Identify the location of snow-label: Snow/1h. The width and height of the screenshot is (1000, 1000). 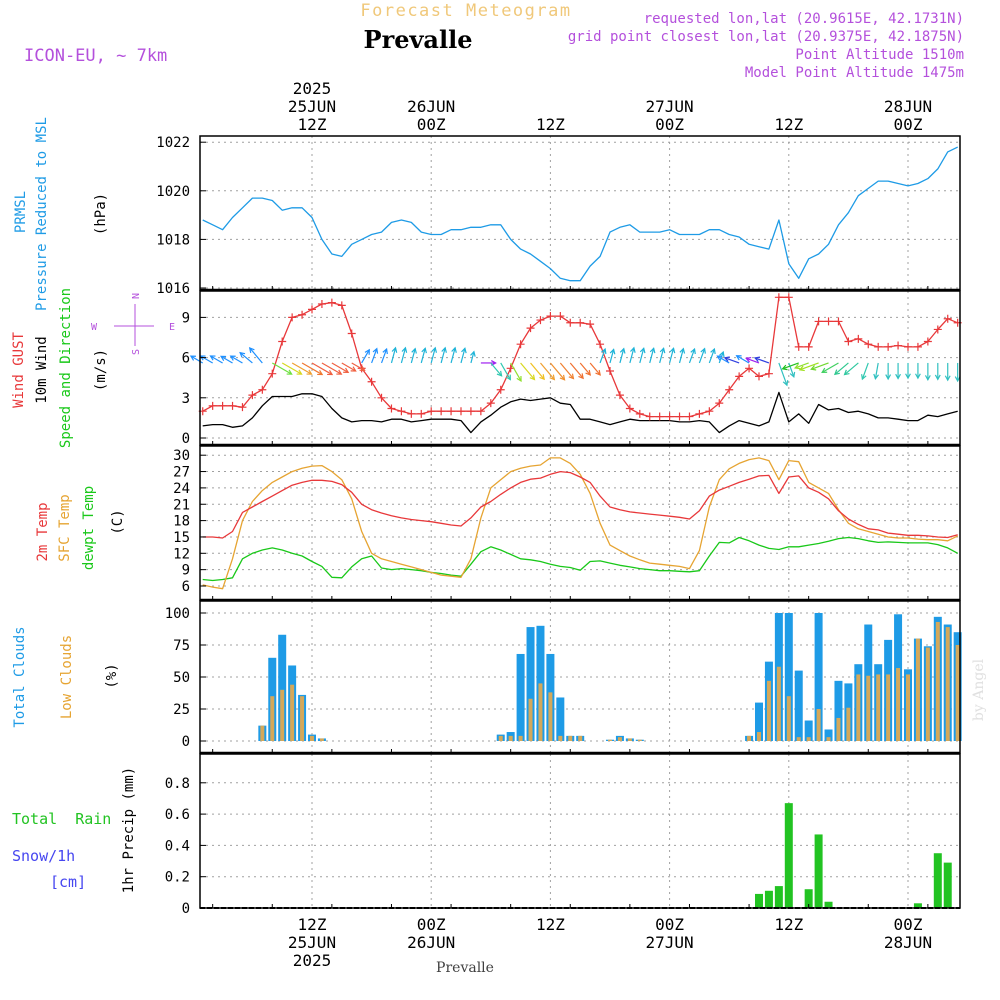
(43, 856).